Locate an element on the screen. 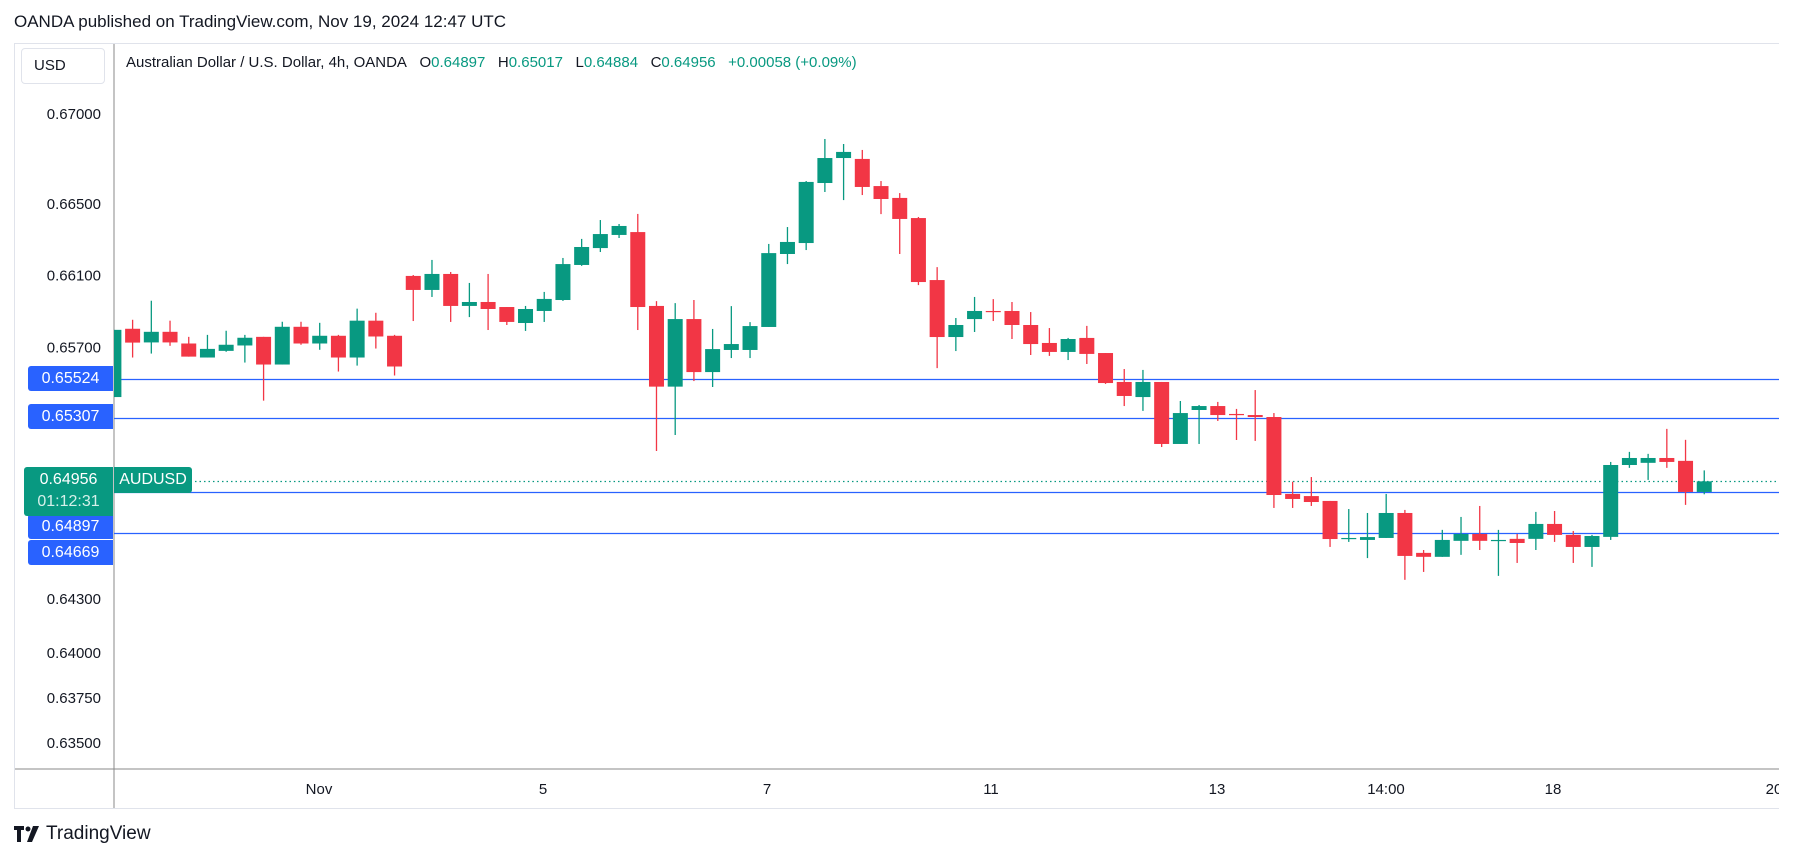 The width and height of the screenshot is (1793, 861). y-tick-label: 0.66100 is located at coordinates (74, 276).